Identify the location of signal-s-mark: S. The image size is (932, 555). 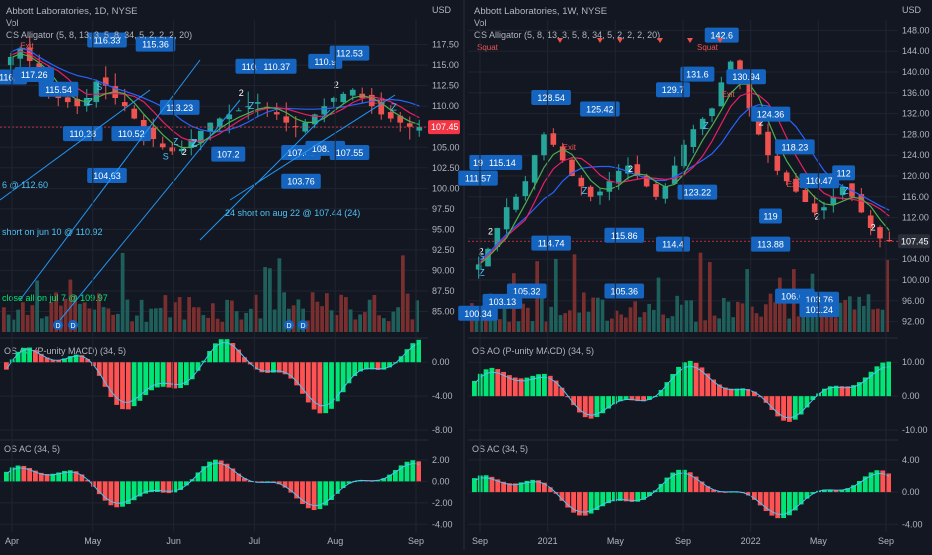
(166, 156).